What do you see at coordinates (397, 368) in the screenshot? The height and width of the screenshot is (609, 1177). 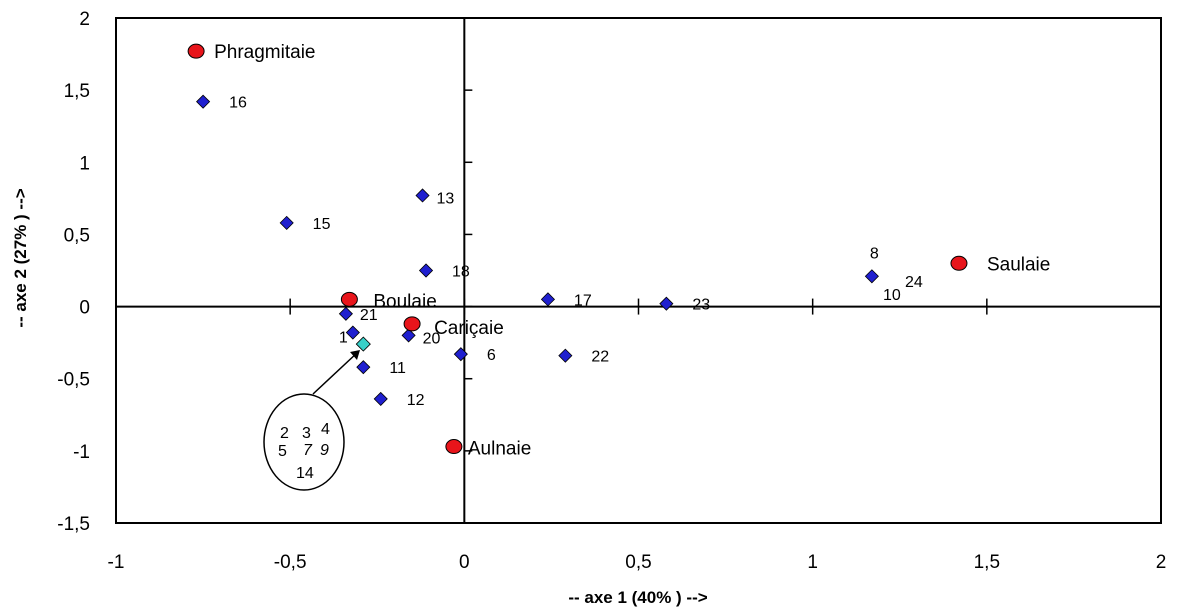 I see `point-label-11: 11` at bounding box center [397, 368].